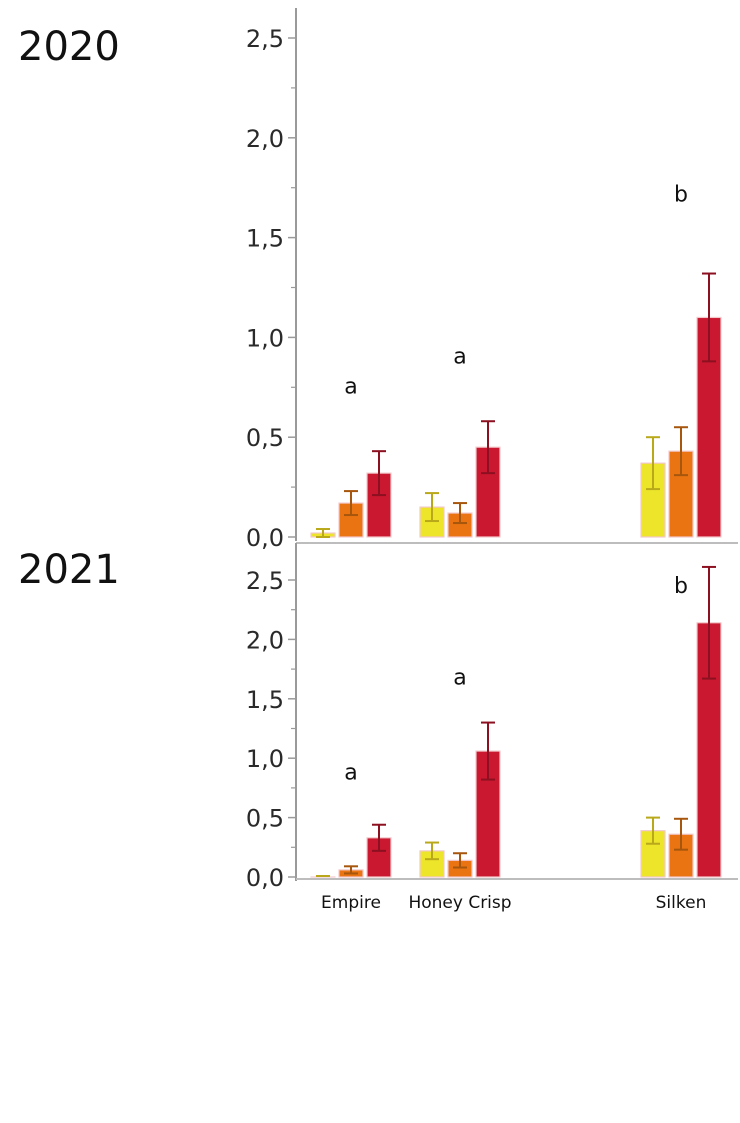  What do you see at coordinates (69, 47) in the screenshot?
I see `chart-title: 2020` at bounding box center [69, 47].